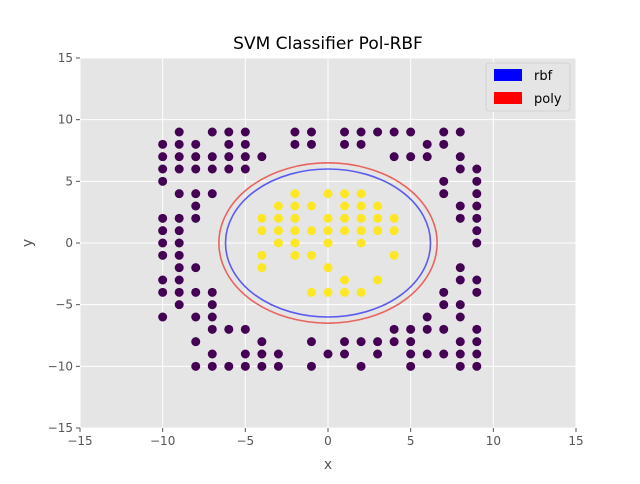 This screenshot has height=484, width=640. What do you see at coordinates (548, 99) in the screenshot?
I see `legend-label-poly: poly` at bounding box center [548, 99].